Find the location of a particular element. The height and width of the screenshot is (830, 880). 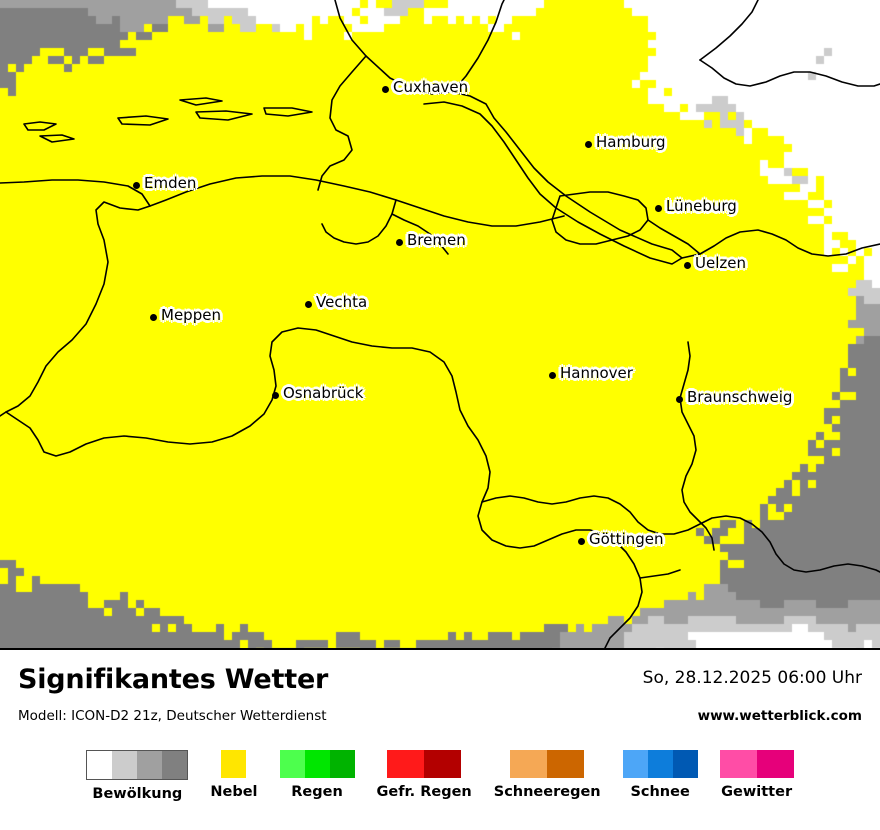

legend-item: Regen is located at coordinates (317, 775).